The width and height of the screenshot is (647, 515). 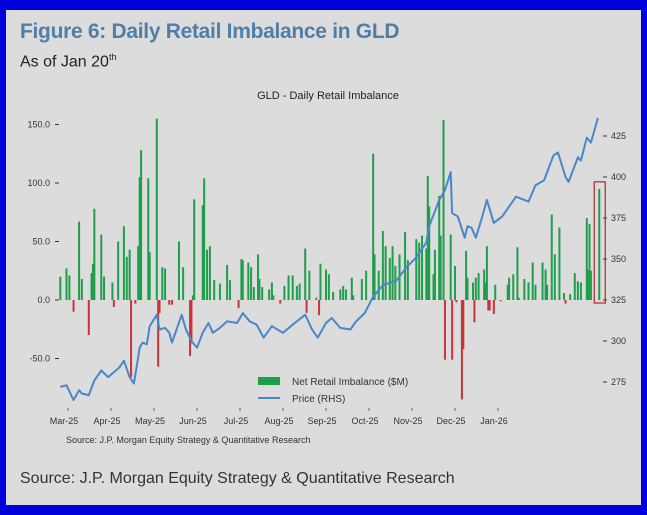 What do you see at coordinates (43, 300) in the screenshot?
I see `left-tick-label: 0.0` at bounding box center [43, 300].